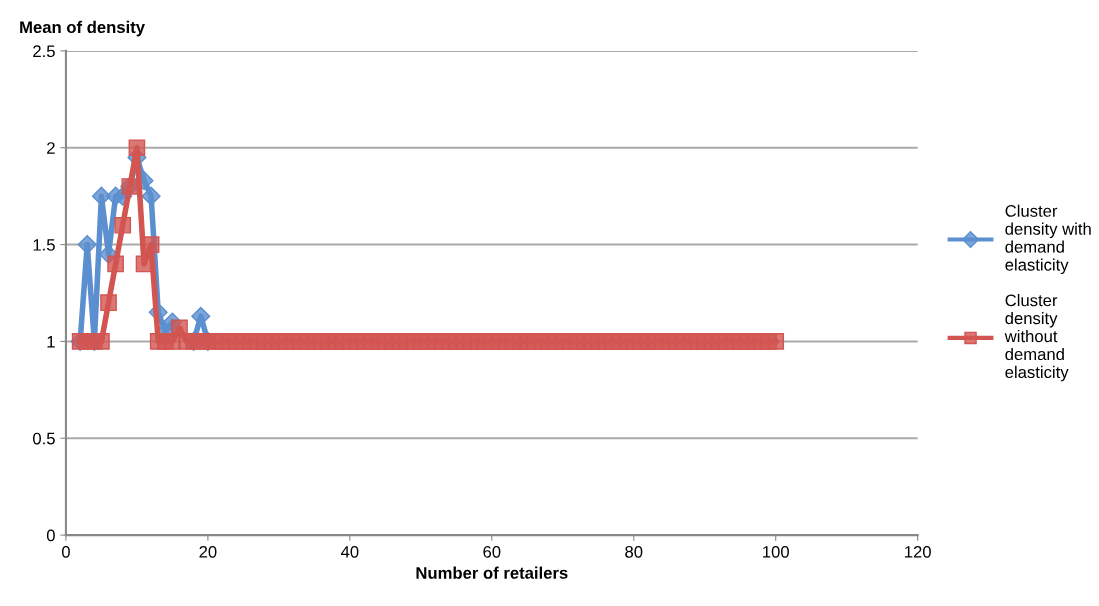  I want to click on y-tick-label: 2, so click(51, 148).